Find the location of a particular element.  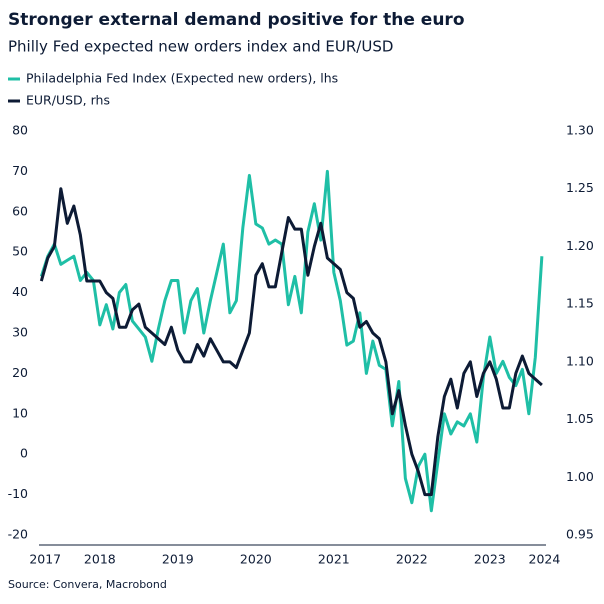

y-tick-label: 70 is located at coordinates (20, 170).